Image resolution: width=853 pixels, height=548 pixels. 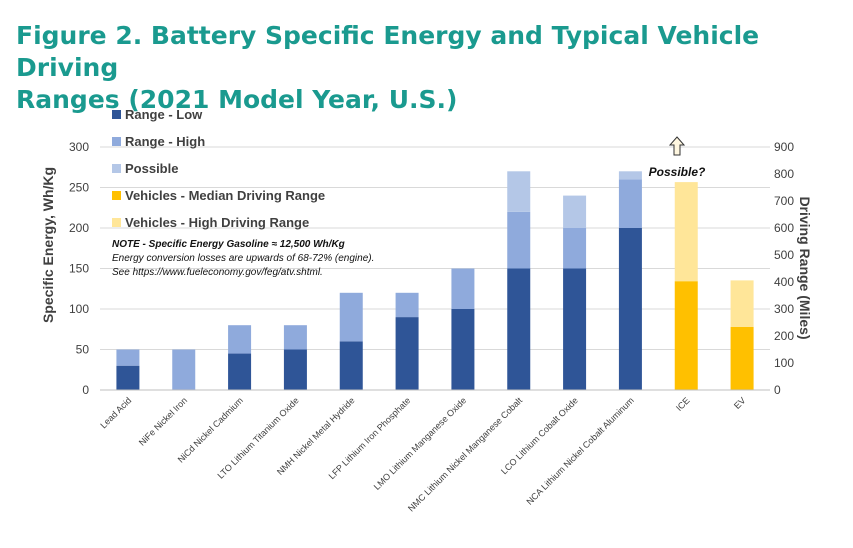 I want to click on y-tick-label: 250, so click(x=79, y=188).